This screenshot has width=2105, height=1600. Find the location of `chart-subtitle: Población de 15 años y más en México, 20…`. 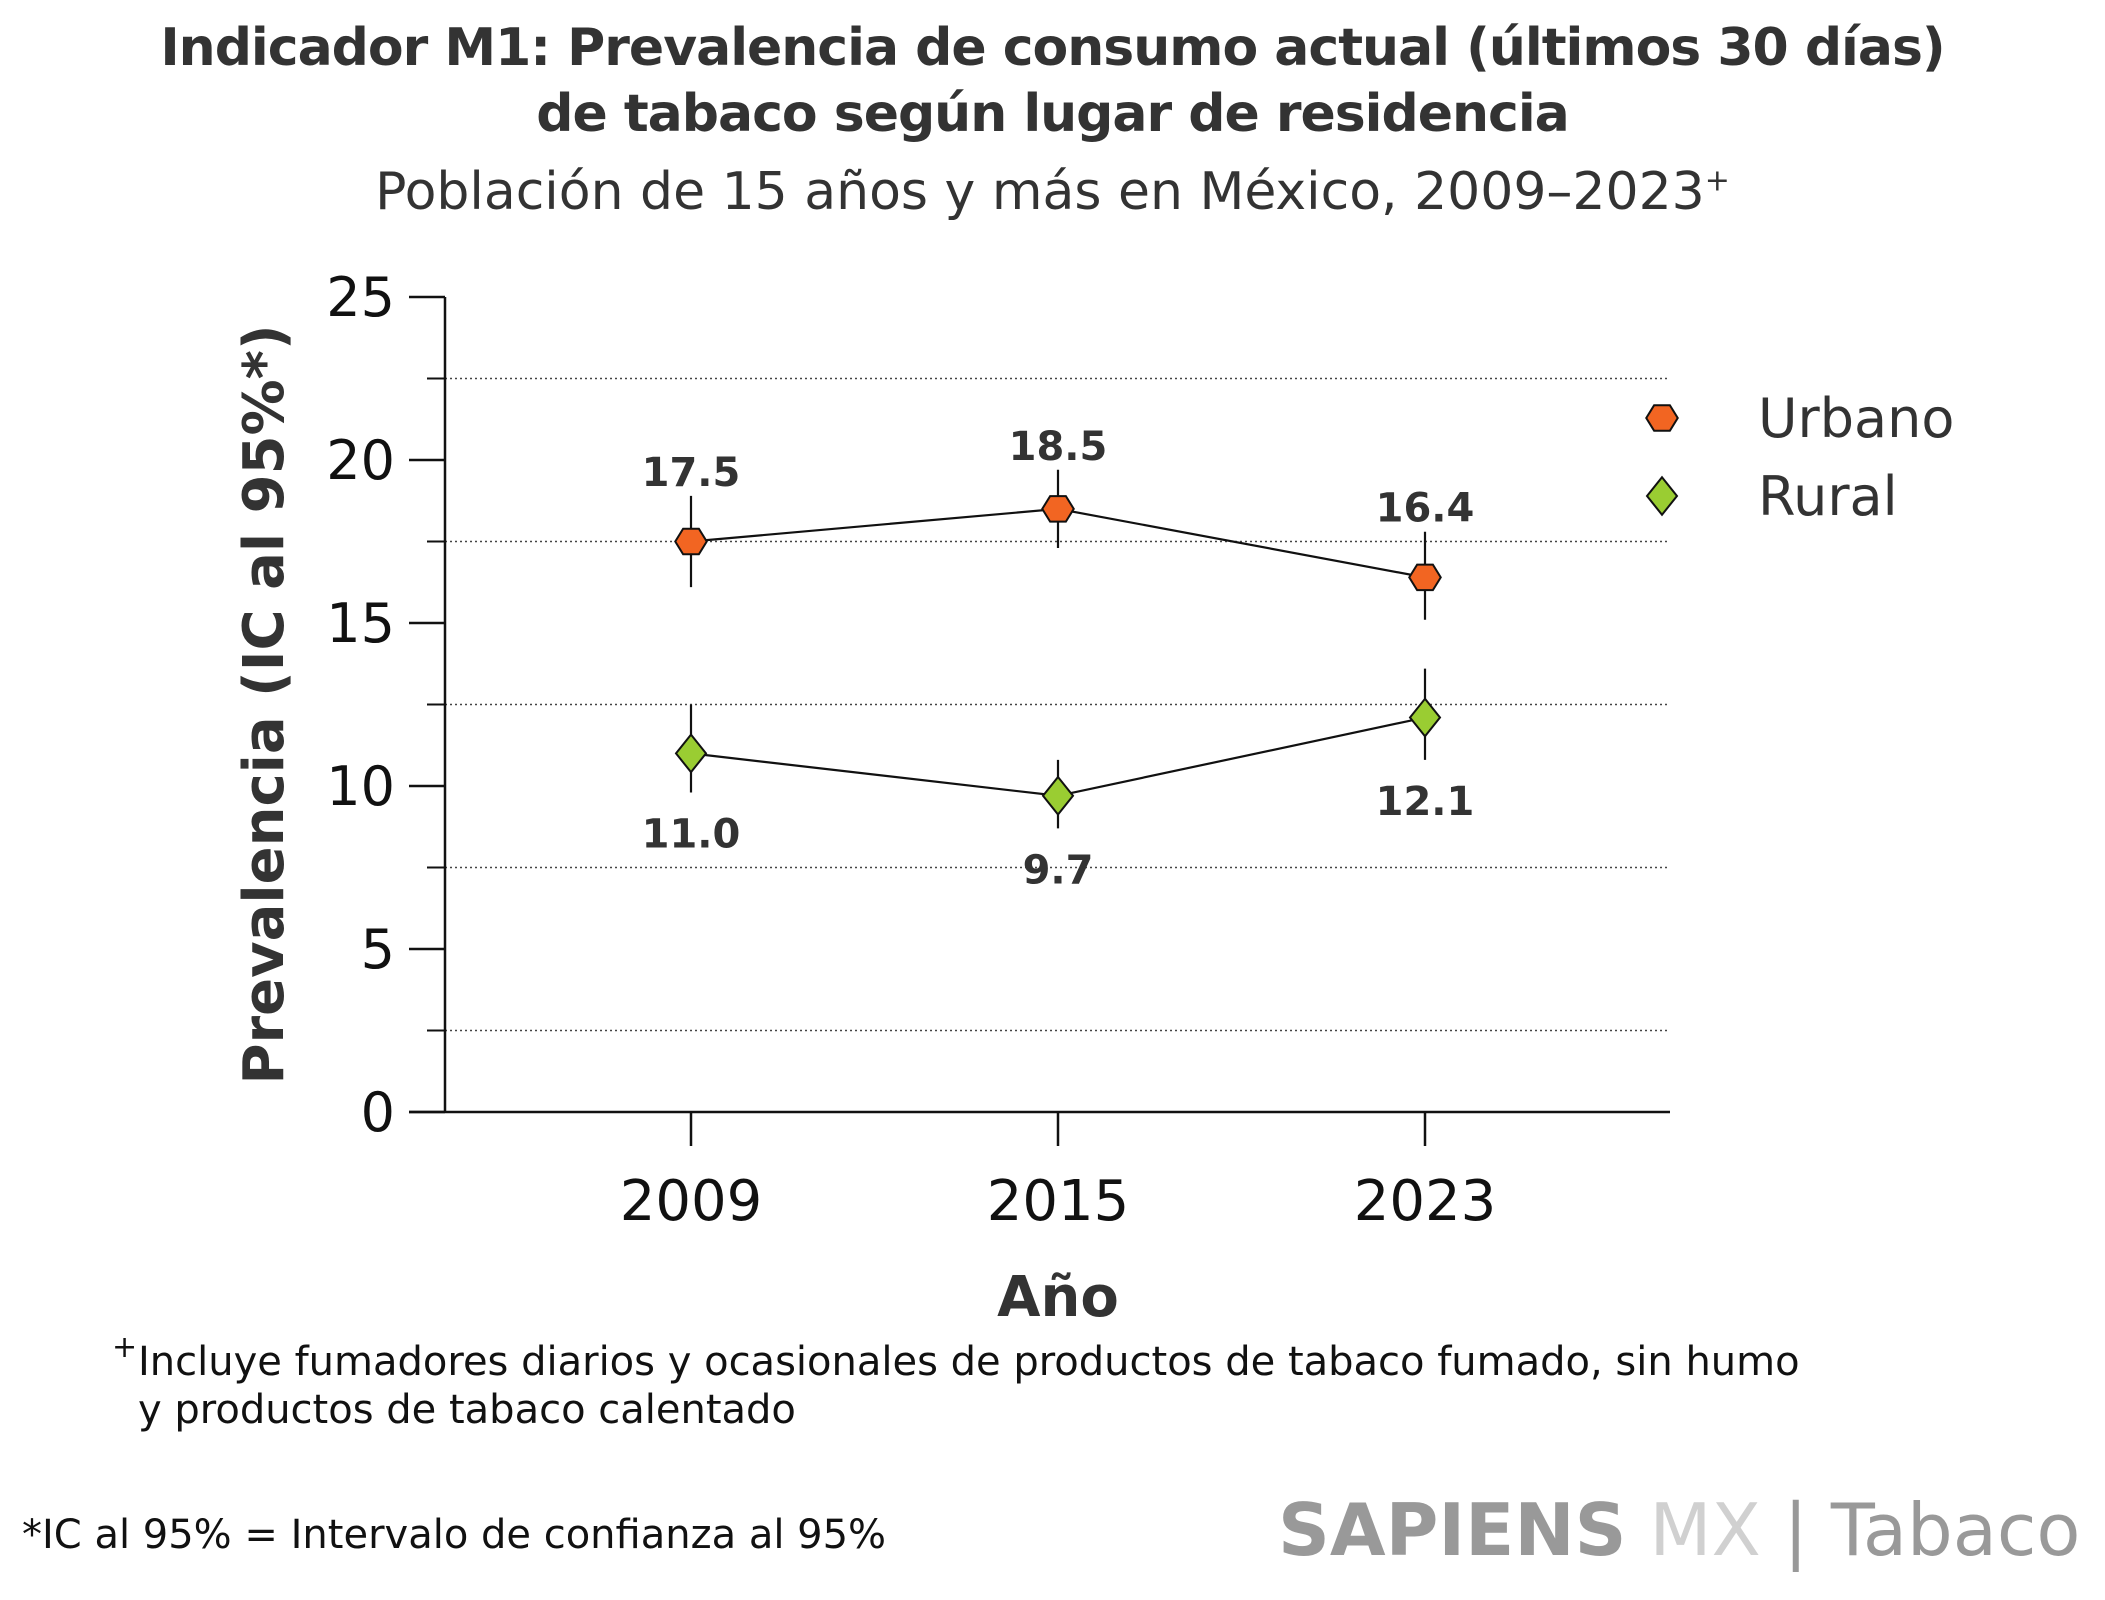

chart-subtitle: Población de 15 años y más en México, 20… is located at coordinates (1052, 192).